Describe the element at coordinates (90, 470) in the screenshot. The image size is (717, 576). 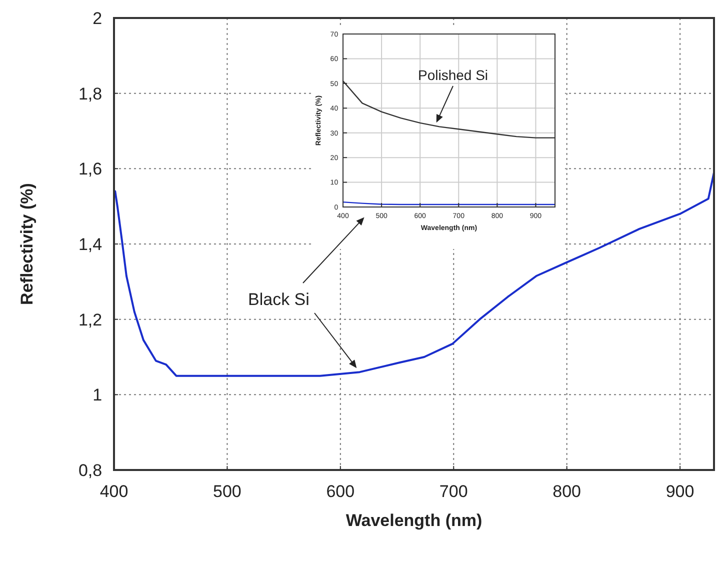
I see `y-tick-label: 0,8` at that location.